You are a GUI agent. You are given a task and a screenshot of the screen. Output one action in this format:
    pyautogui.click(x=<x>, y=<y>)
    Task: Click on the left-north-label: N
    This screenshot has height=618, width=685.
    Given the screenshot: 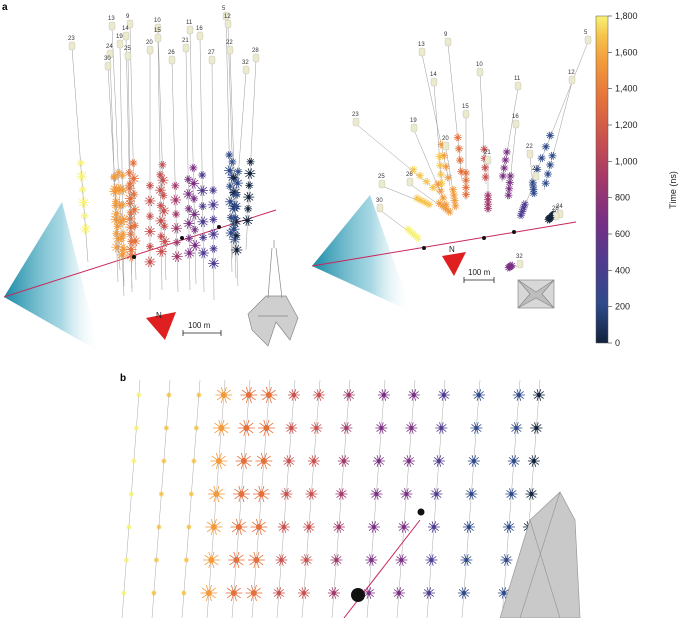 What is the action you would take?
    pyautogui.click(x=159, y=315)
    